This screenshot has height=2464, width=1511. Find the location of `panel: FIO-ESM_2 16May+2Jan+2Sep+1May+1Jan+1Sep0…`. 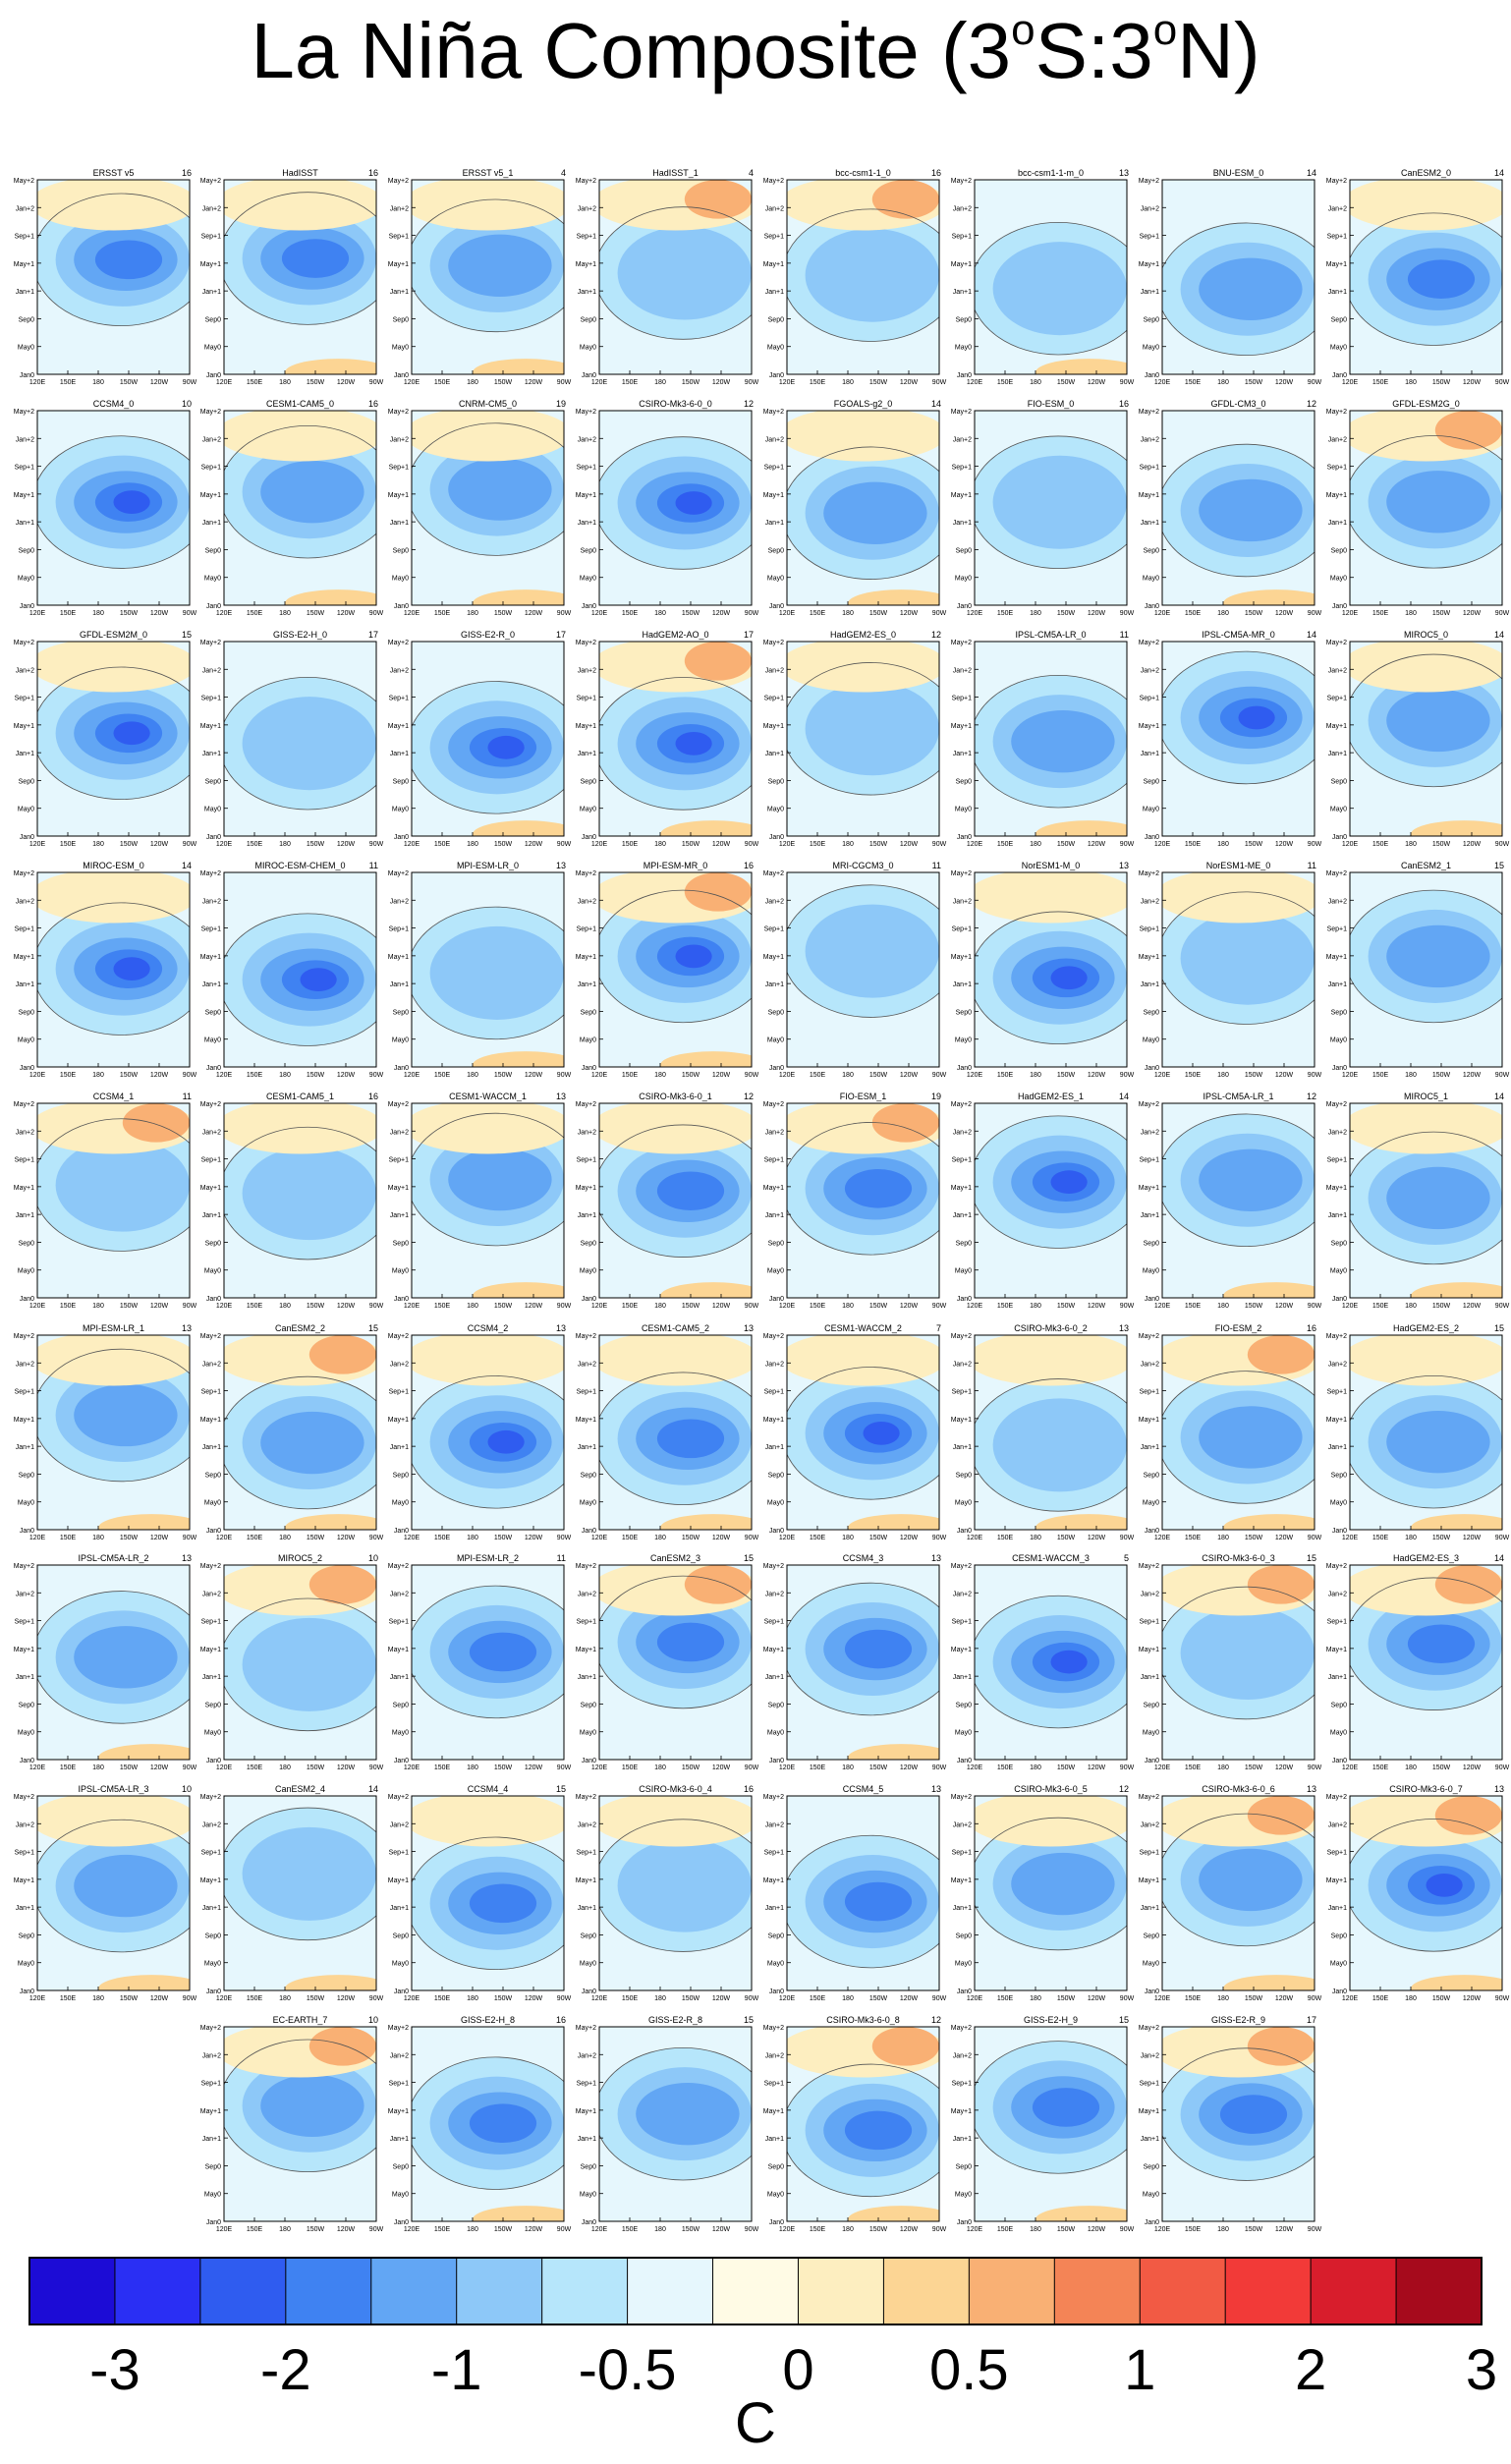

panel: FIO-ESM_2 16May+2Jan+2Sep+1May+1Jan+1Sep0… is located at coordinates (1230, 1432).